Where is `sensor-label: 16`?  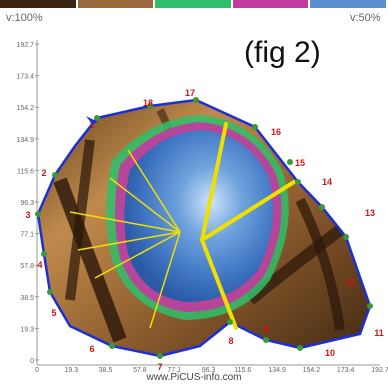 sensor-label: 16 is located at coordinates (276, 132).